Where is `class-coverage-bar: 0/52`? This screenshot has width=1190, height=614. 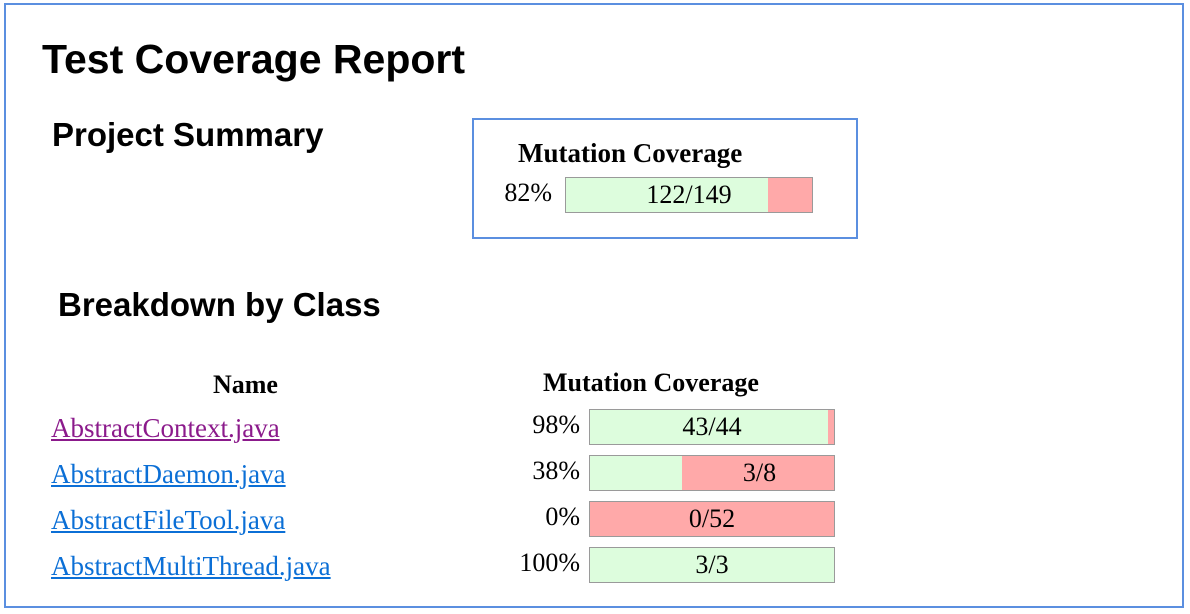
class-coverage-bar: 0/52 is located at coordinates (712, 519).